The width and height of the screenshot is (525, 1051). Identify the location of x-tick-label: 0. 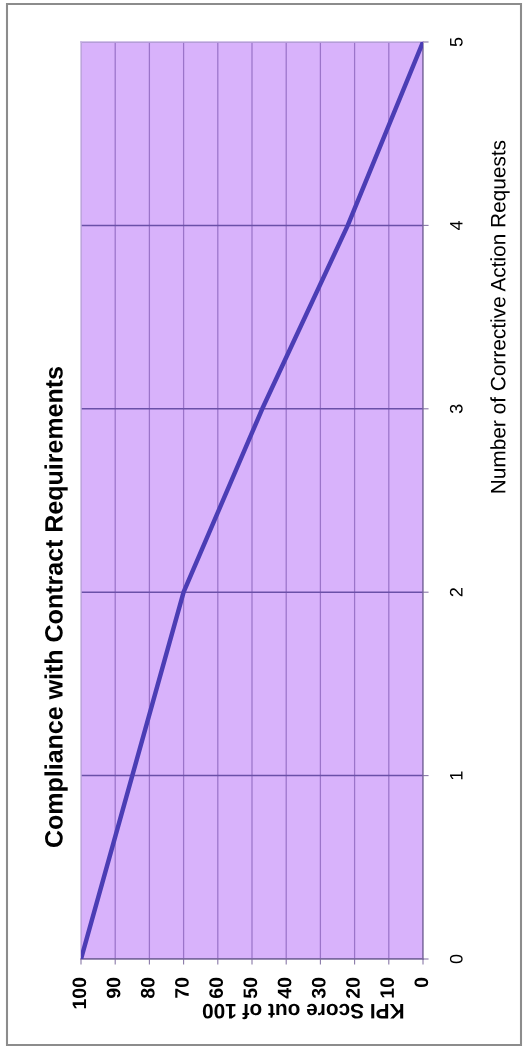
(421, 982).